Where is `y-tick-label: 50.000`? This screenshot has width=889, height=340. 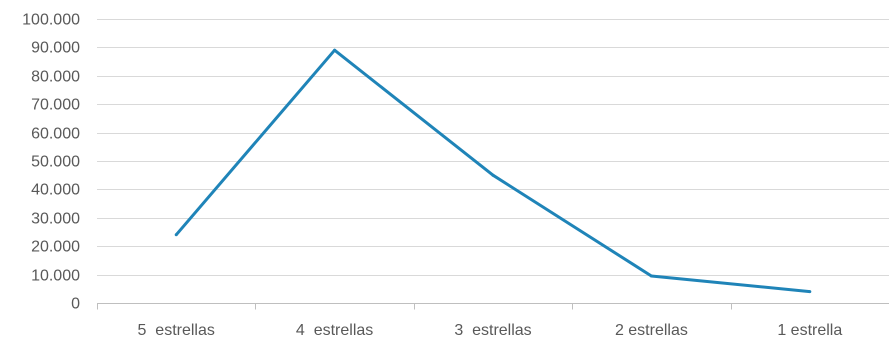
y-tick-label: 50.000 is located at coordinates (55, 162).